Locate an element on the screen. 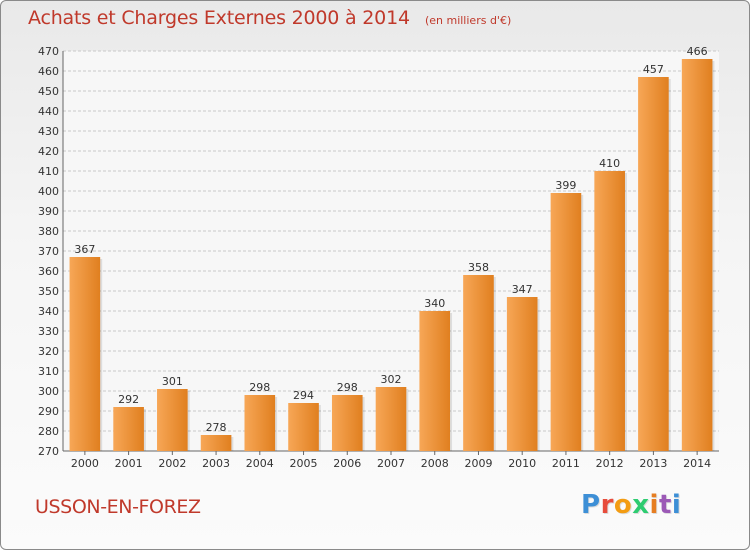 The image size is (750, 550). y-tick-label: 450 is located at coordinates (48, 91).